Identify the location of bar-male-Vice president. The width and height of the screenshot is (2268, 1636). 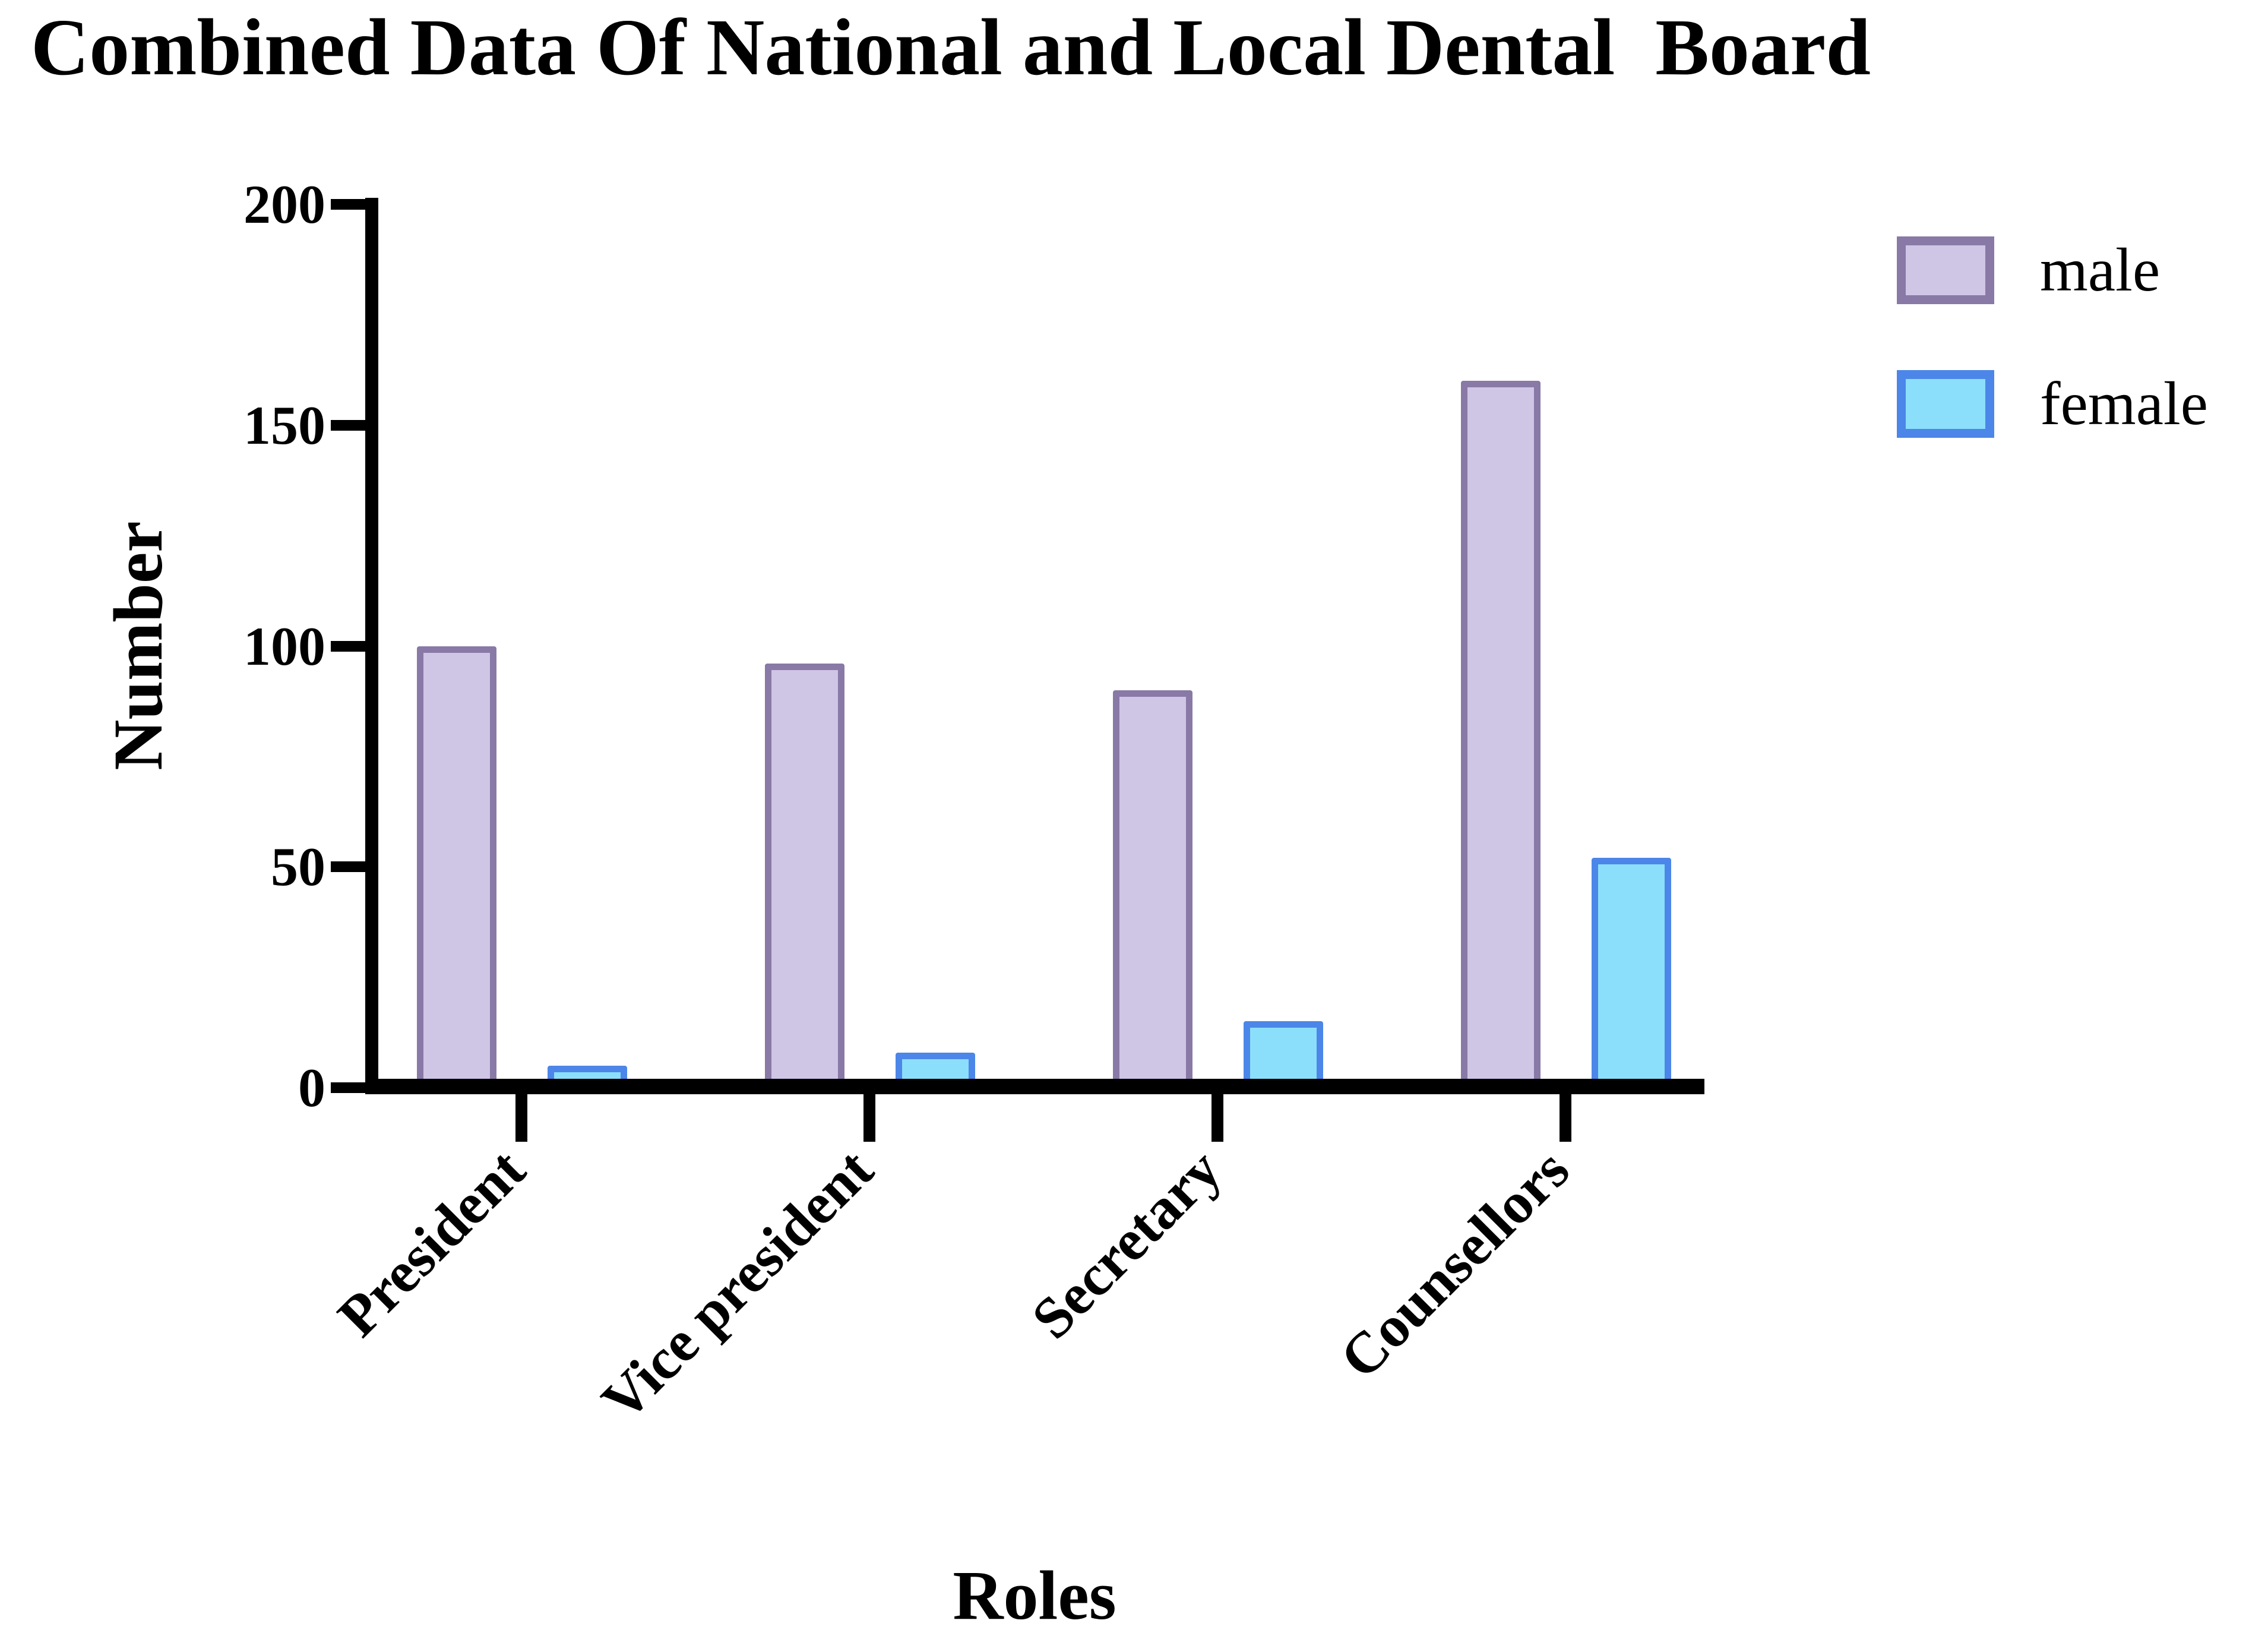
(804, 879).